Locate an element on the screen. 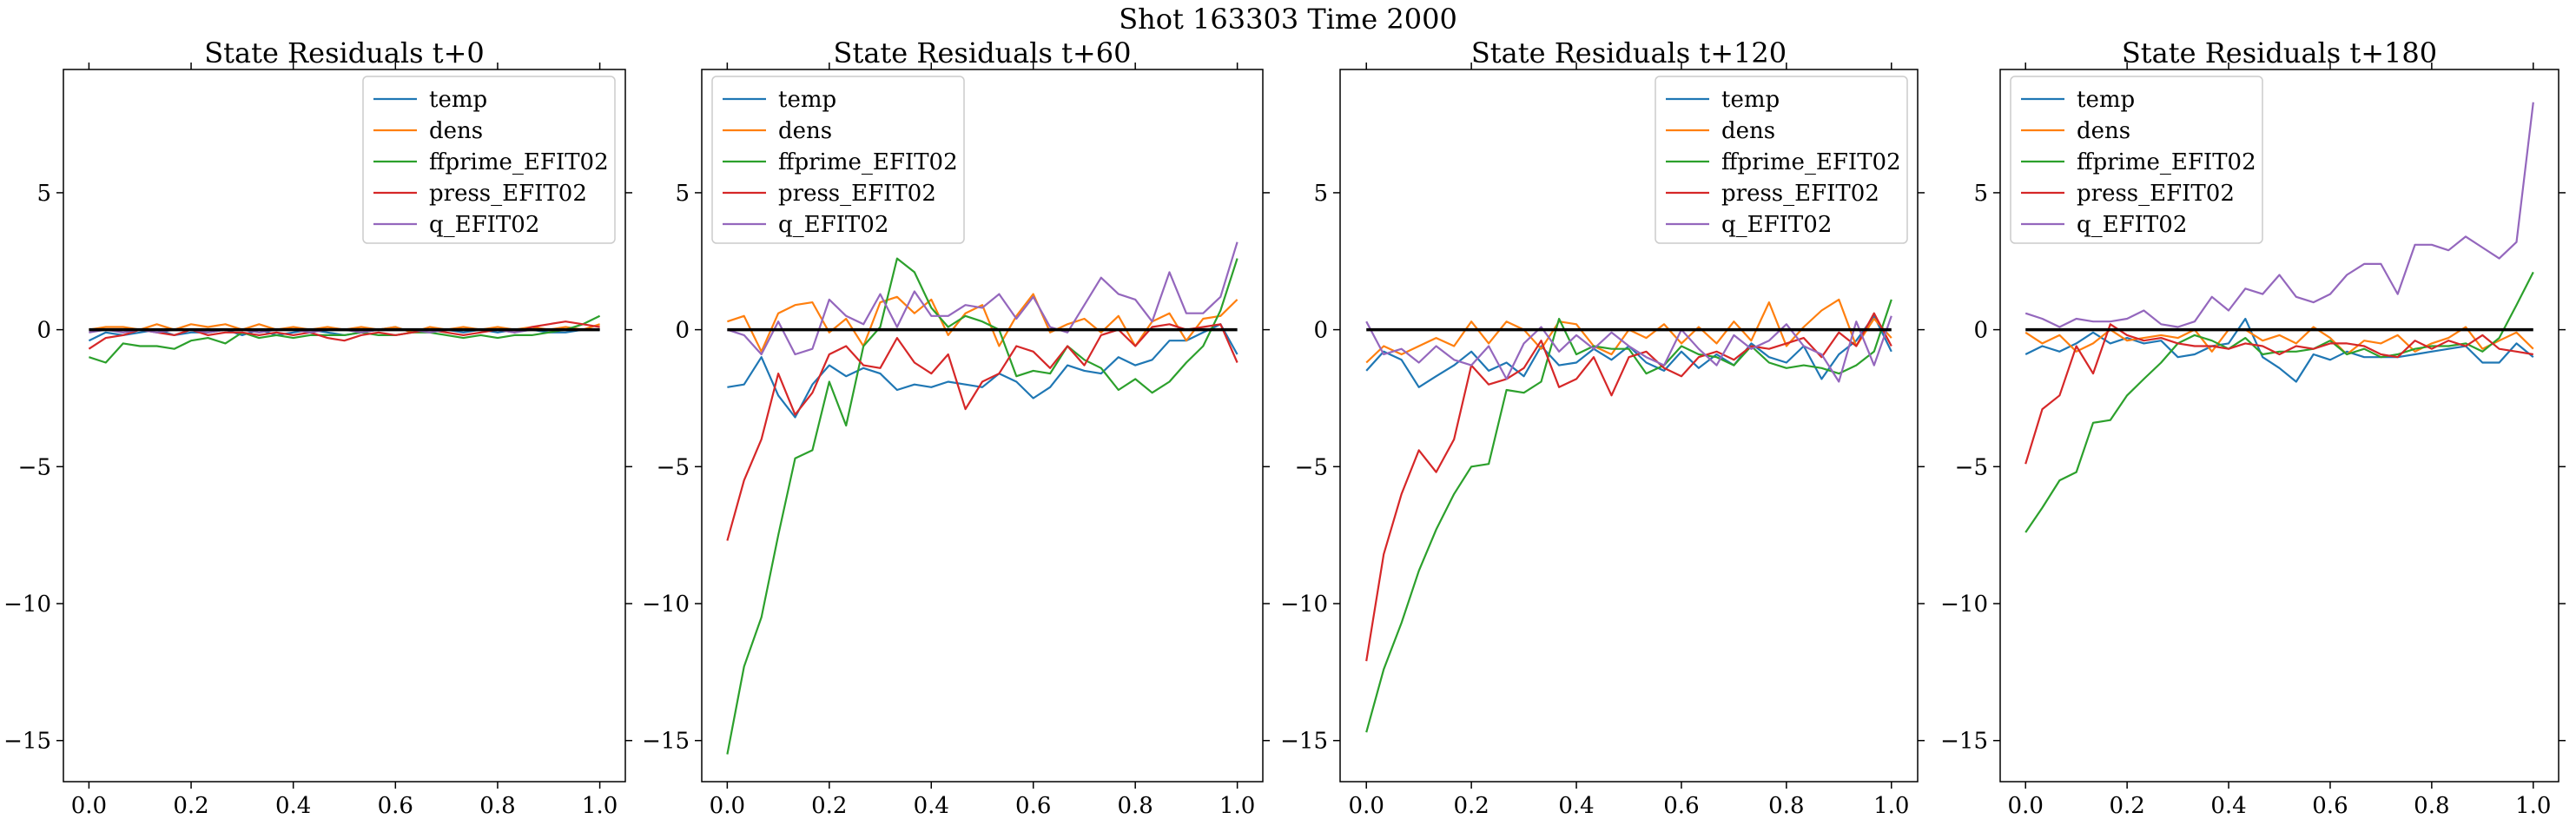  panel-title: State Residuals t+60 is located at coordinates (983, 52).